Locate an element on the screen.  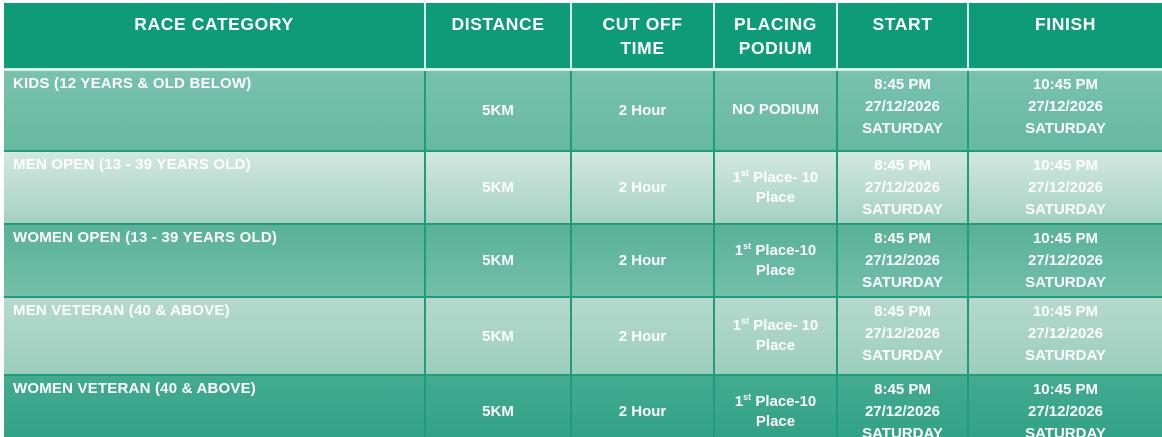
header-distance: DISTANCE is located at coordinates (497, 36).